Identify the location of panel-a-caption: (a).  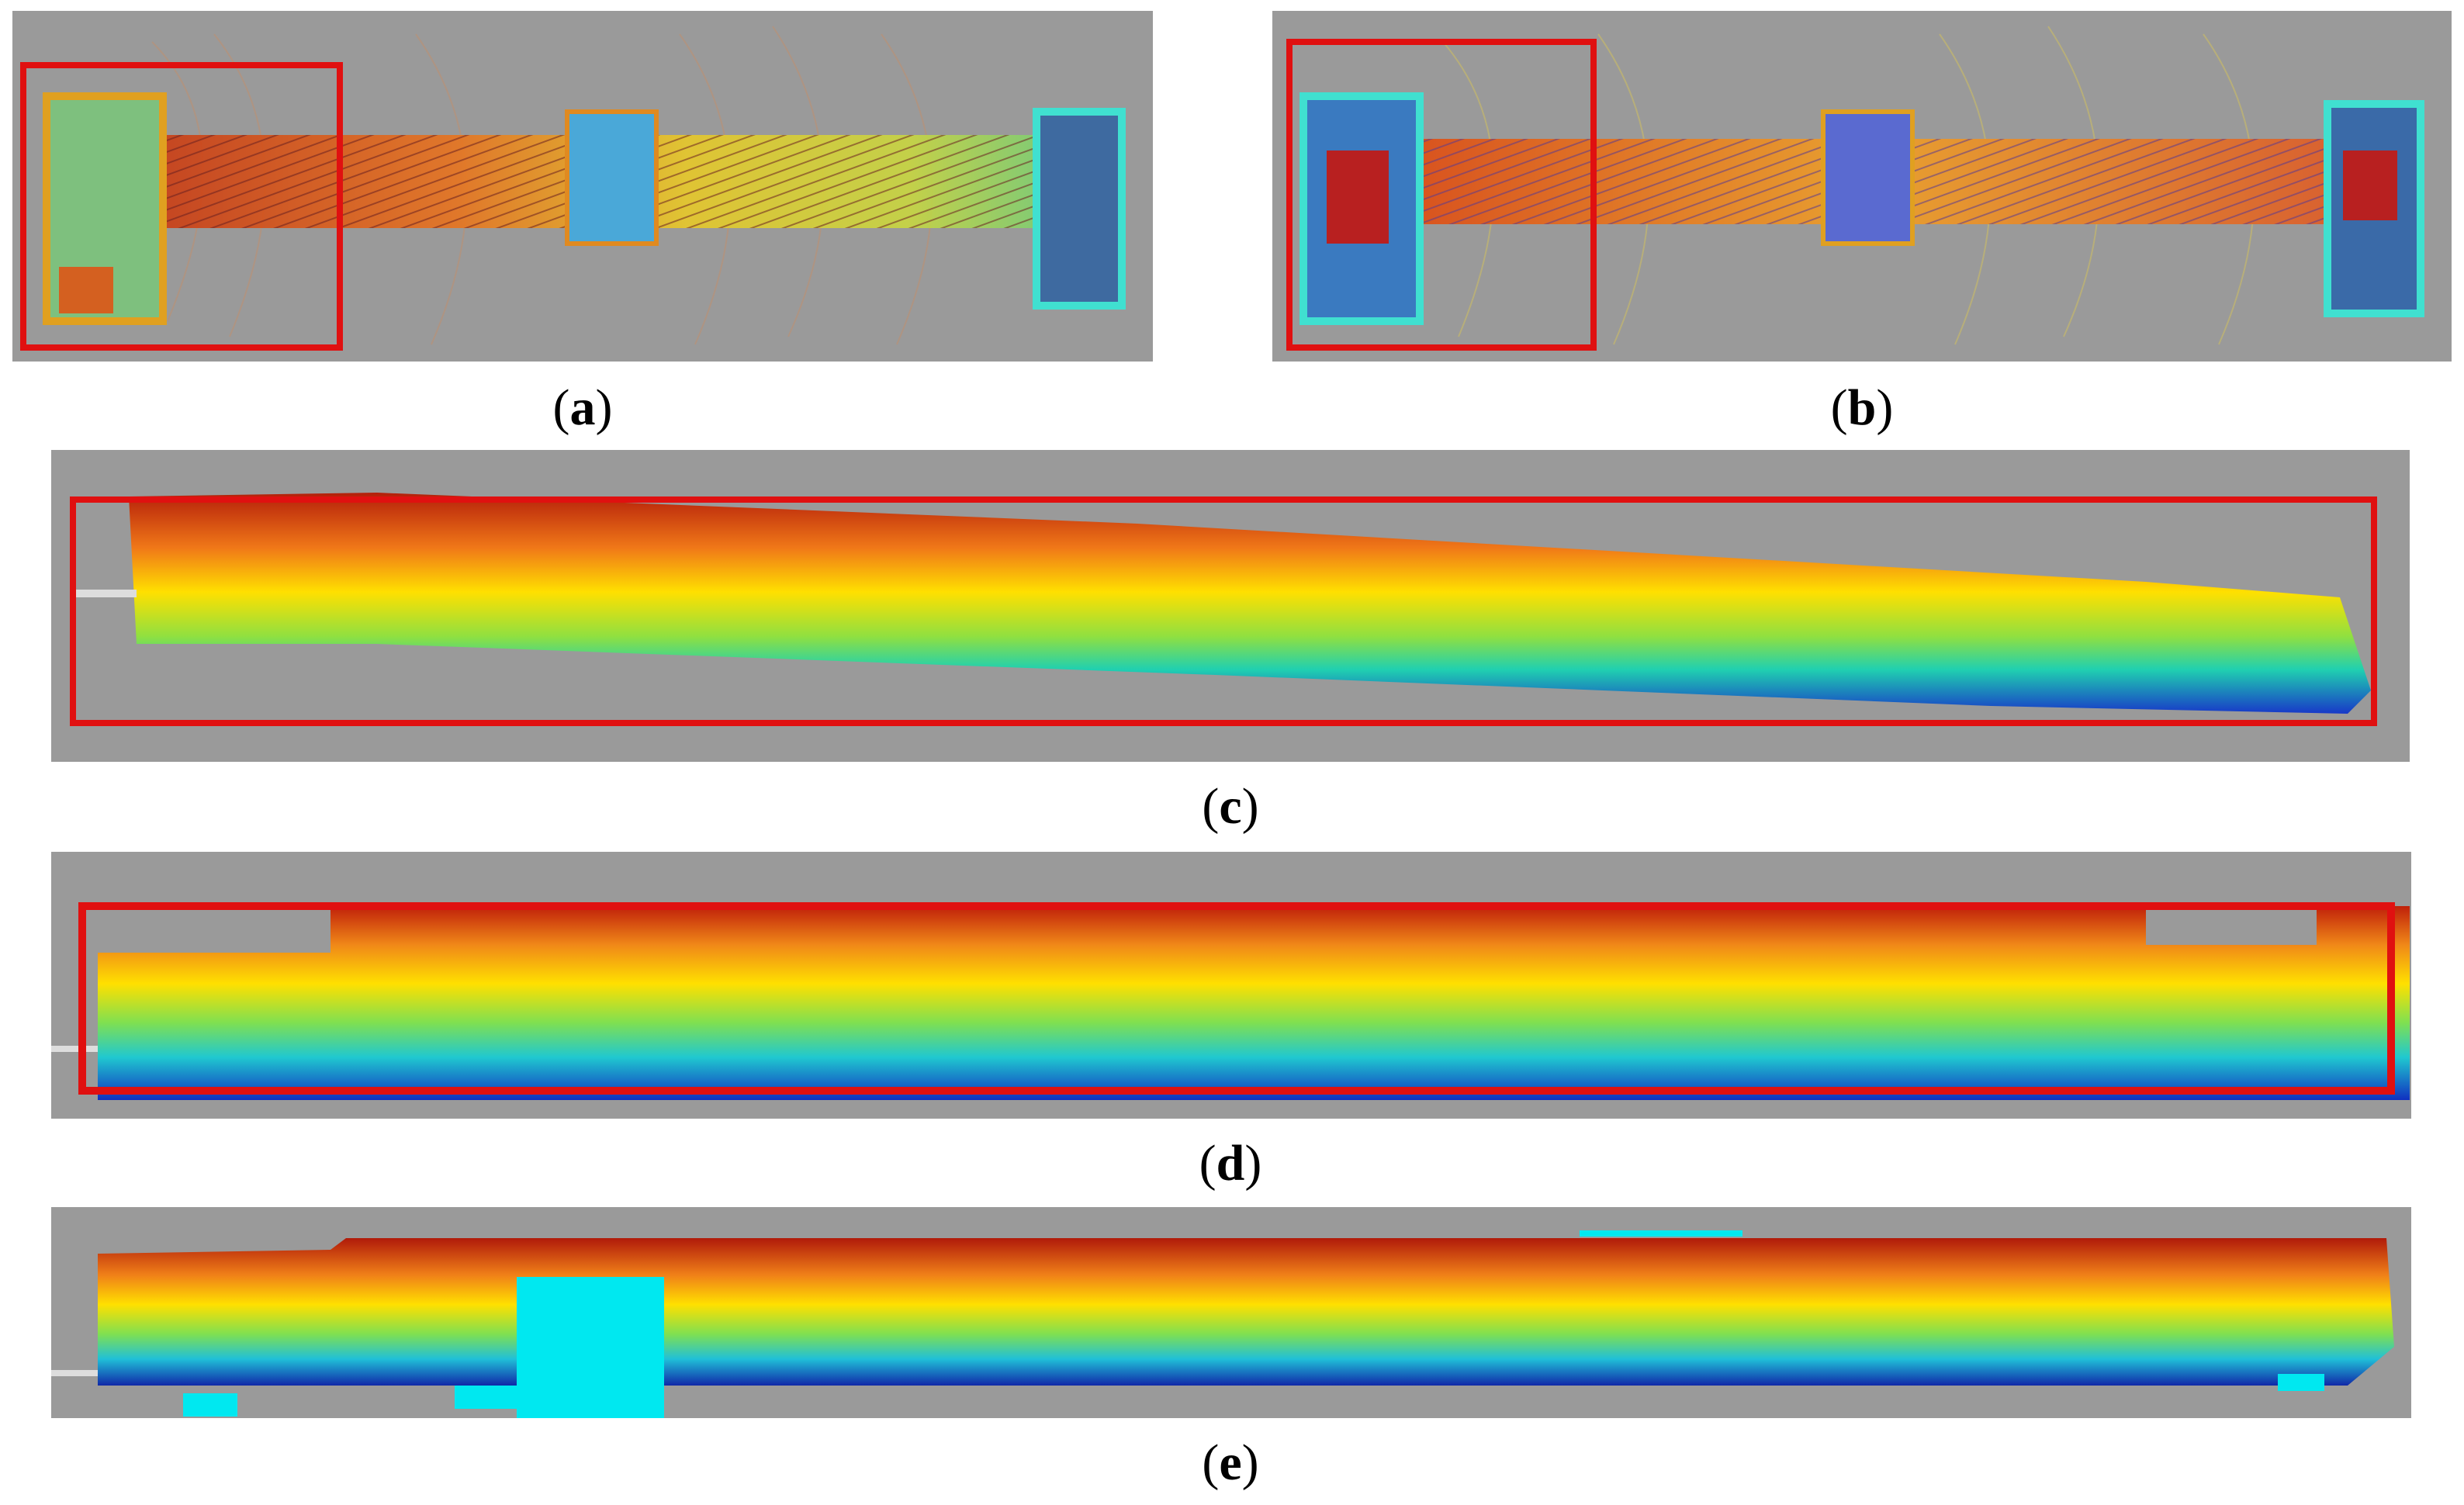
(582, 408).